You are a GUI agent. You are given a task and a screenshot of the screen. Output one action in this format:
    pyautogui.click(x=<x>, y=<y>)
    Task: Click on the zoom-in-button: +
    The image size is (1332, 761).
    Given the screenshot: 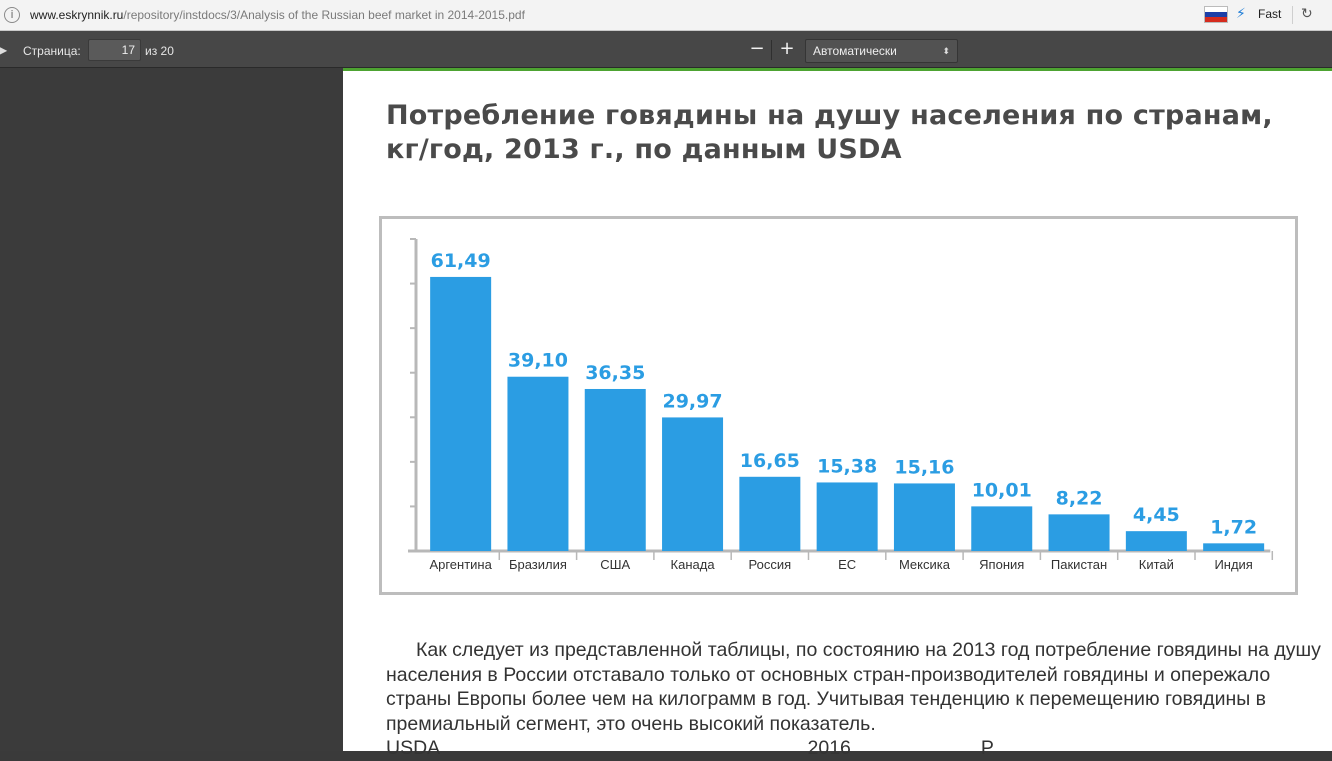 What is the action you would take?
    pyautogui.click(x=787, y=48)
    